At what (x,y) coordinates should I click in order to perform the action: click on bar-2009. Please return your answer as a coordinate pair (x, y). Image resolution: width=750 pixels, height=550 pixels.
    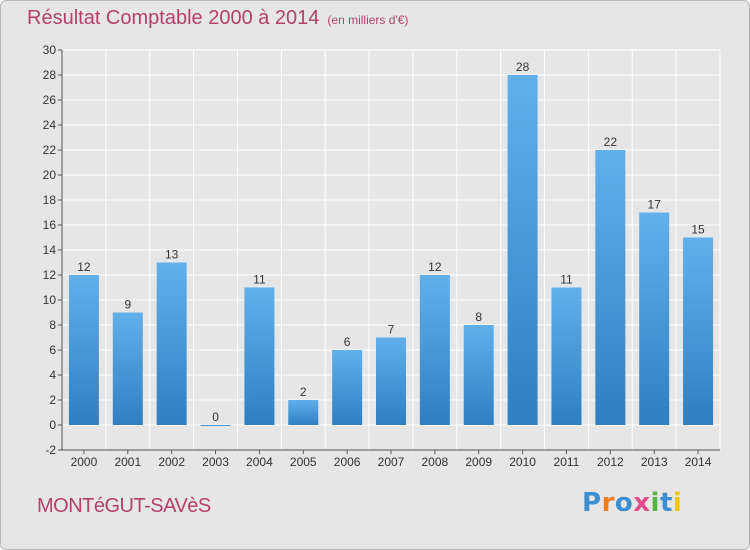
    Looking at the image, I should click on (478, 375).